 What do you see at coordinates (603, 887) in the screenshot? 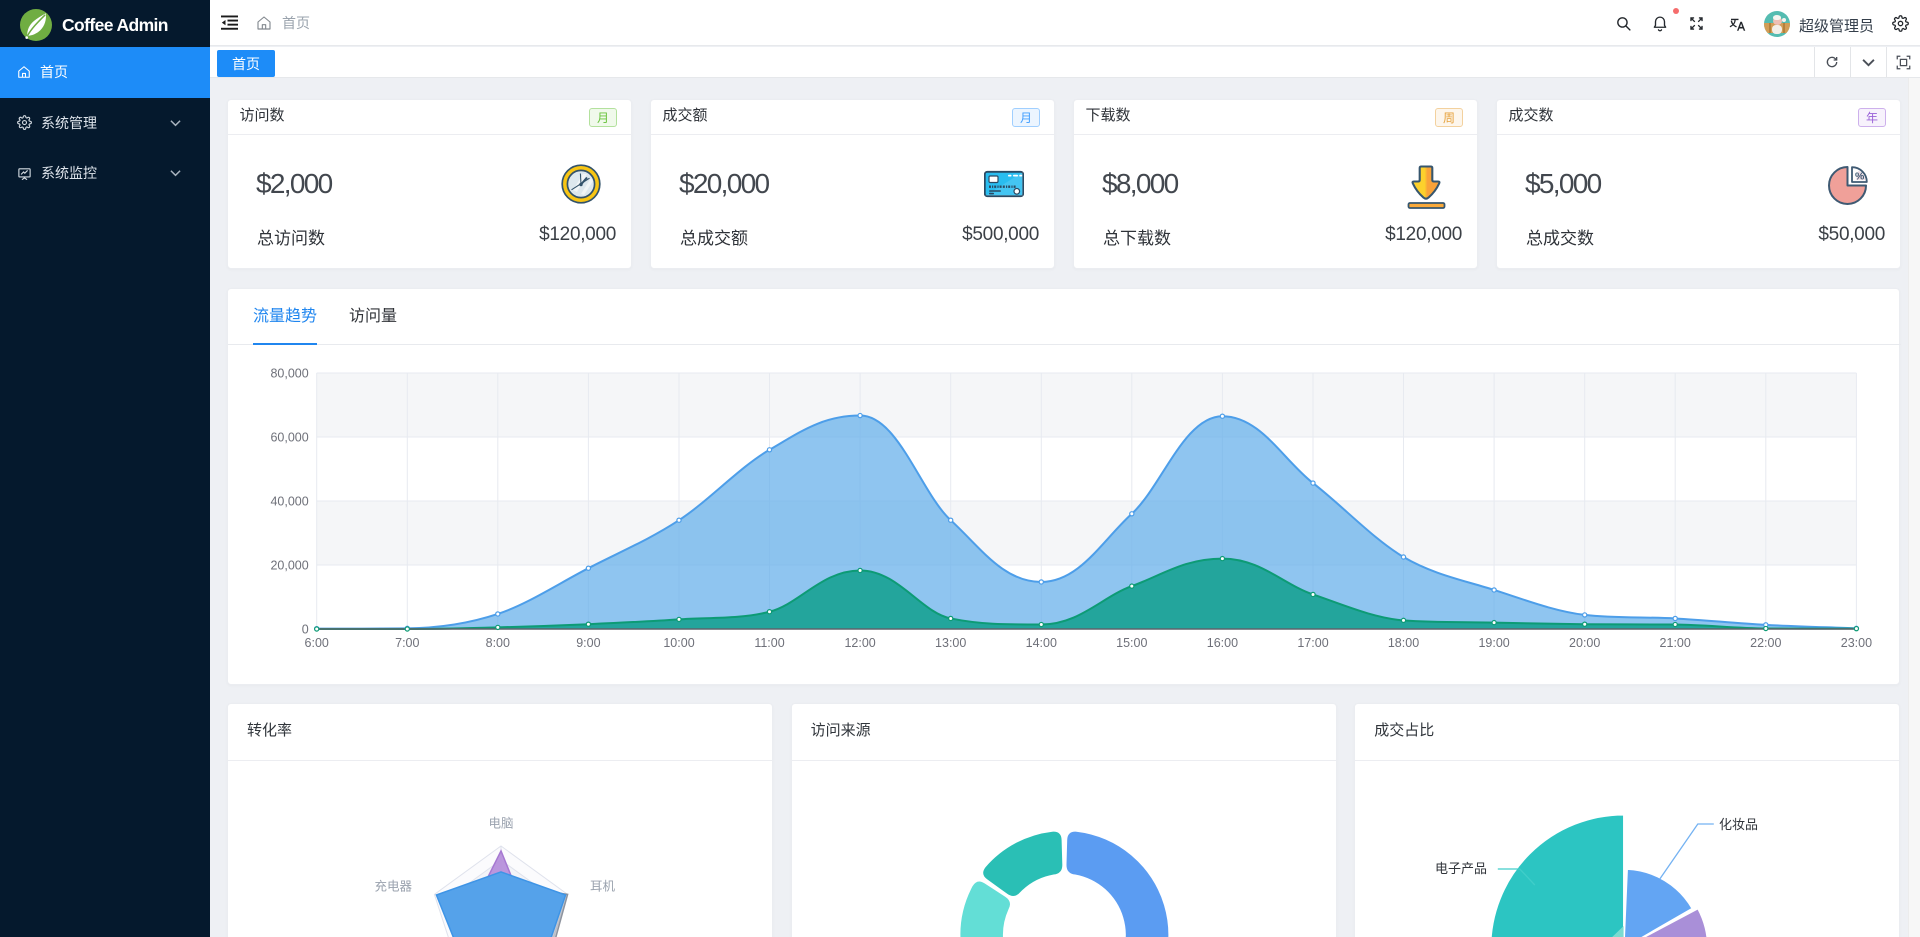
I see `svg-text: 耳机` at bounding box center [603, 887].